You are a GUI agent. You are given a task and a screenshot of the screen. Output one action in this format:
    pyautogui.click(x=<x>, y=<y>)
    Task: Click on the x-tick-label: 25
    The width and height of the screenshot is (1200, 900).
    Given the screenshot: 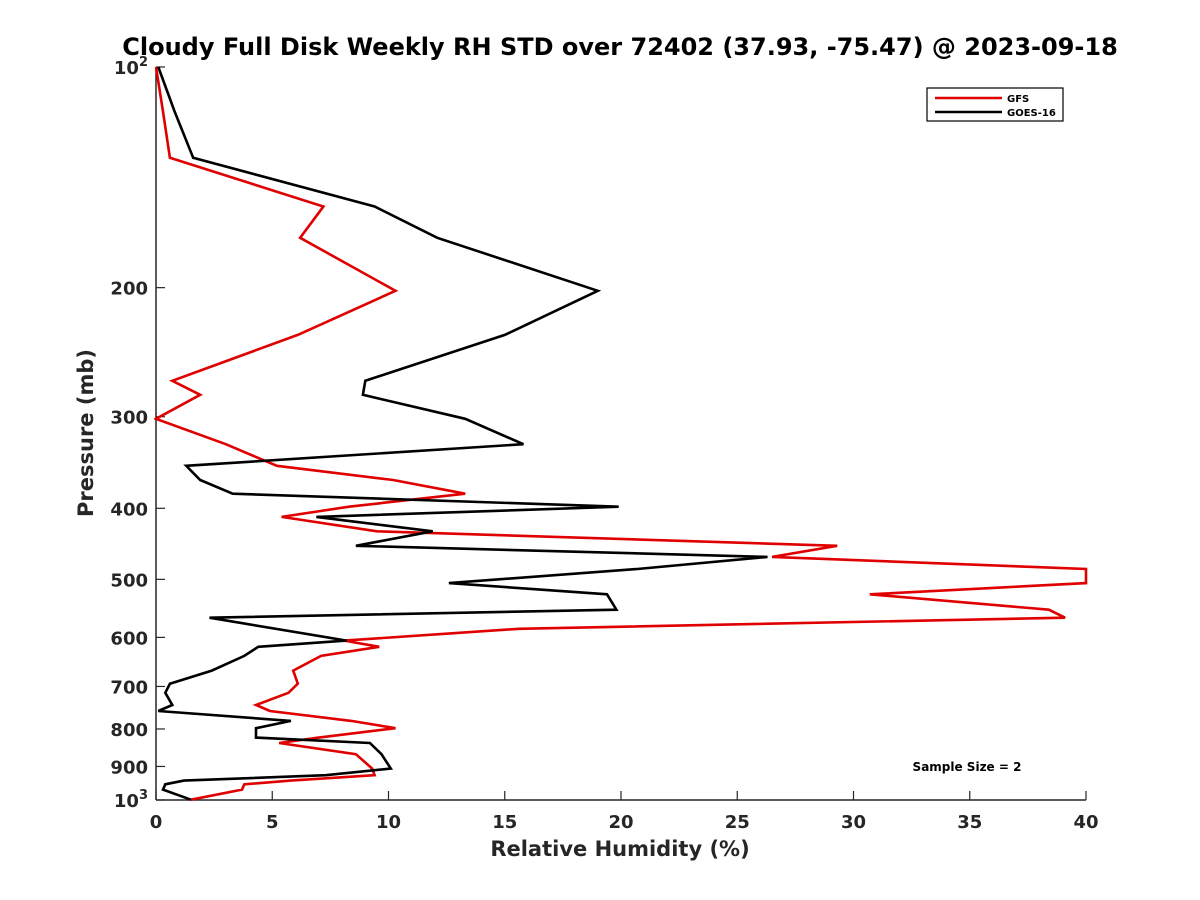 What is the action you would take?
    pyautogui.click(x=737, y=822)
    